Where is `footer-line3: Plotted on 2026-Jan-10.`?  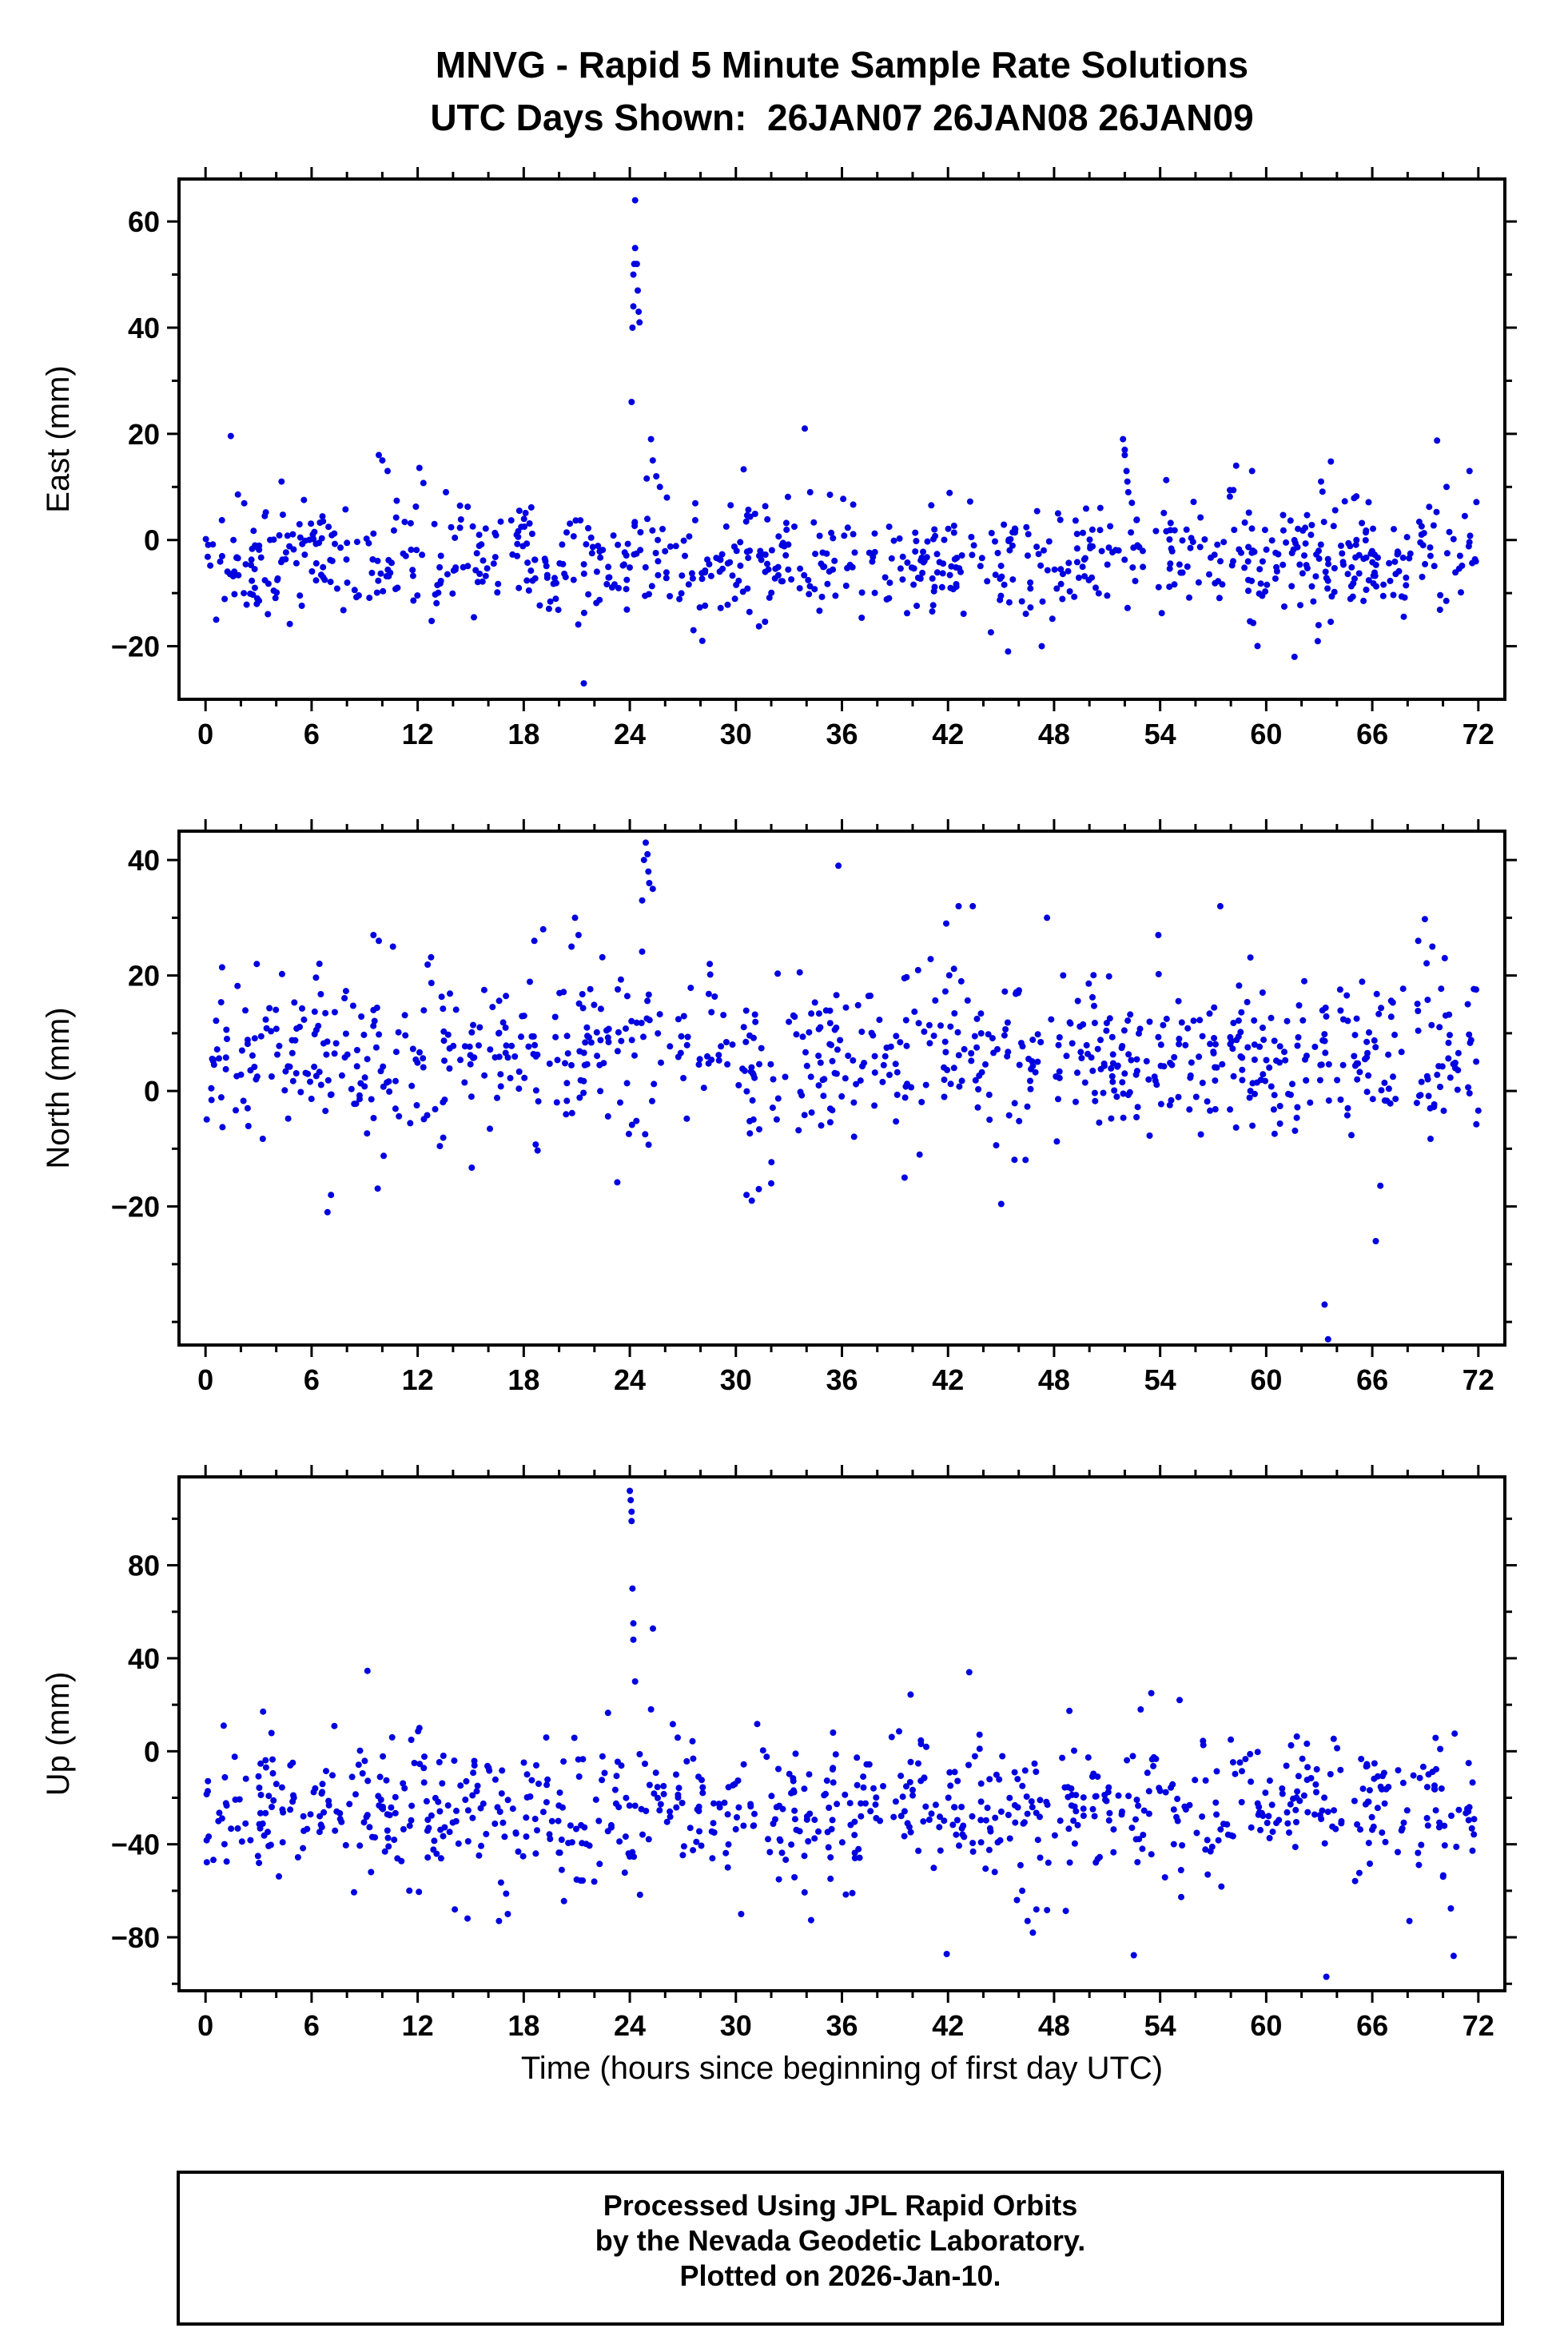 footer-line3: Plotted on 2026-Jan-10. is located at coordinates (840, 2275).